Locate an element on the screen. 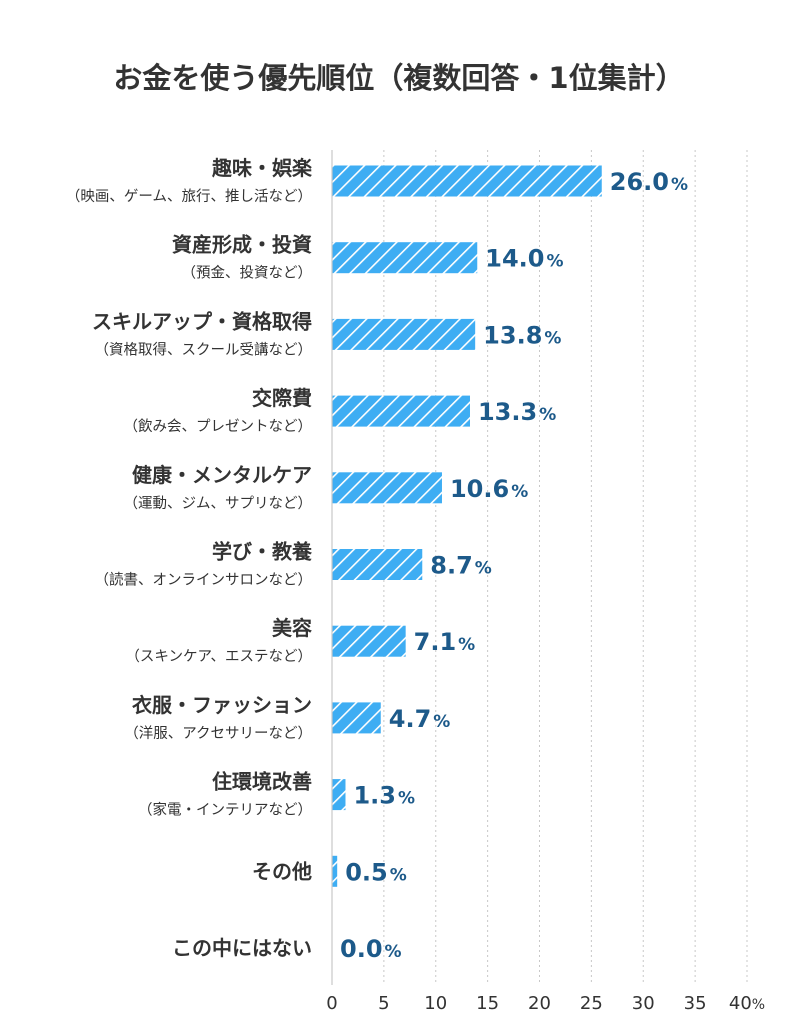 This screenshot has height=1024, width=798. category-label: 住環境改善 is located at coordinates (262, 782).